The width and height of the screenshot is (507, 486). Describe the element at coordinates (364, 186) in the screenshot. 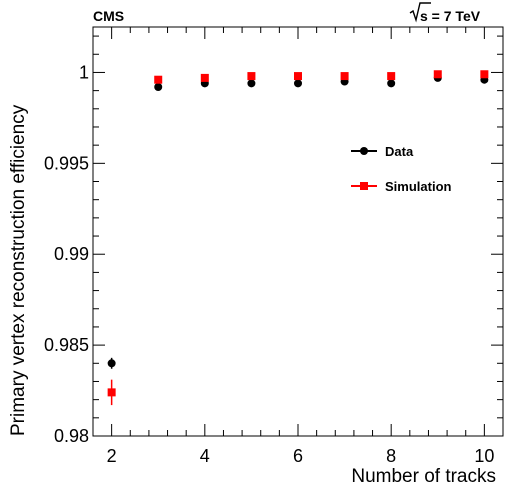

I see `legend-simulation-marker` at that location.